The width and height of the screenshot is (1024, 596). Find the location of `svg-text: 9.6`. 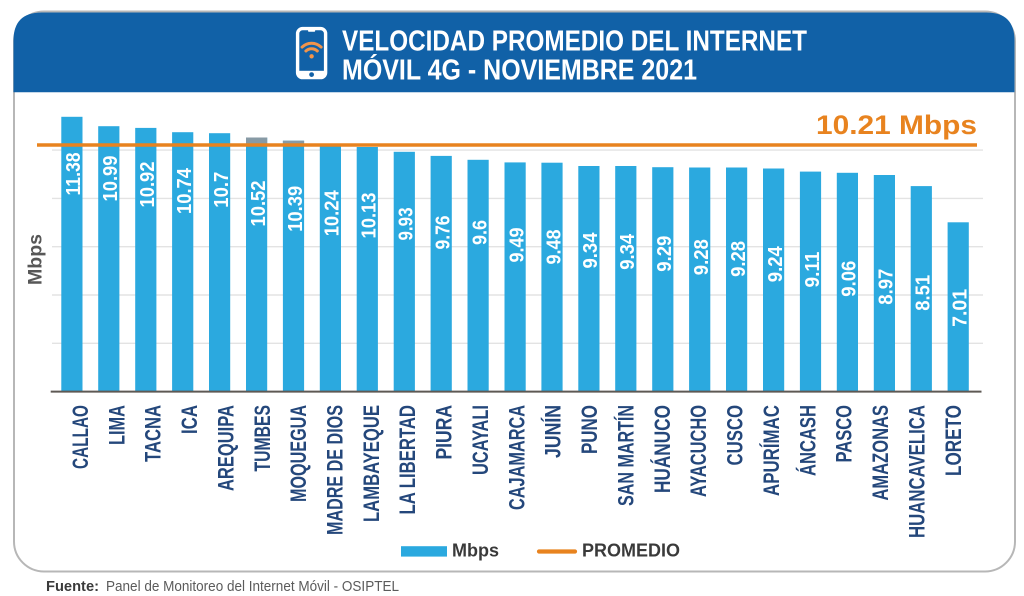

svg-text: 9.6 is located at coordinates (480, 232).